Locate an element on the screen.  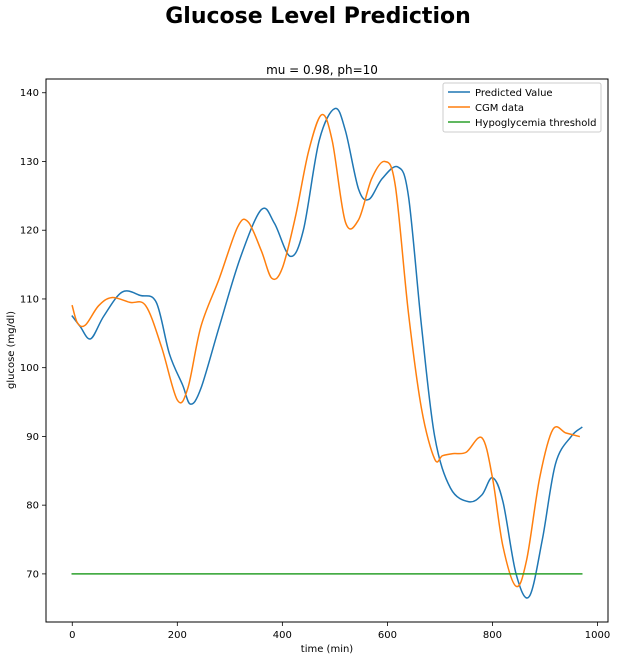
y-tick-label: 120 is located at coordinates (29, 231).